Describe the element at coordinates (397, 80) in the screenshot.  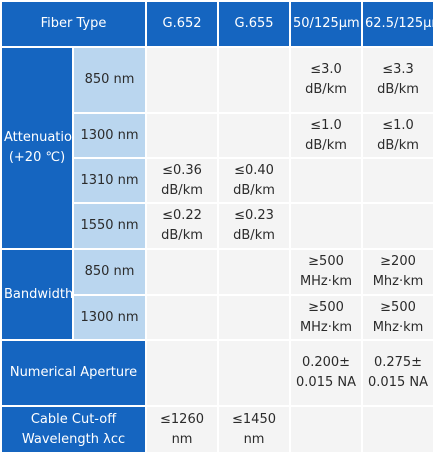
I see `value-cell: ≤3.3 dB/km` at that location.